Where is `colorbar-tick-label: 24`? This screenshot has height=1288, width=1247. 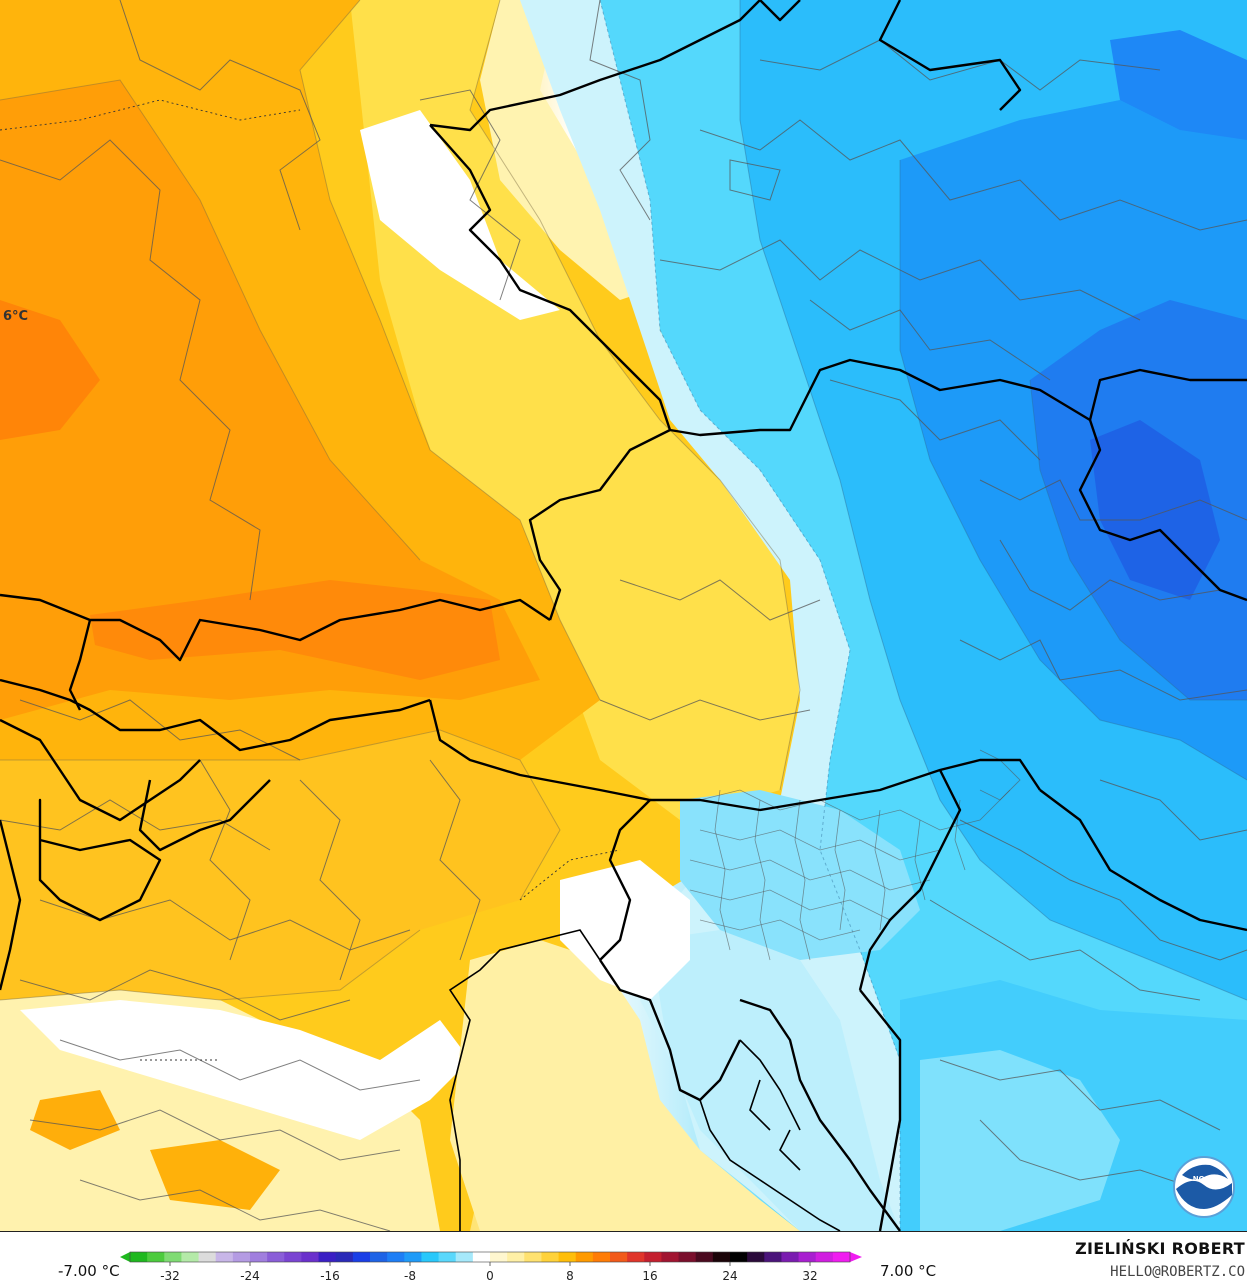
colorbar-tick-label: 24 is located at coordinates (729, 1276).